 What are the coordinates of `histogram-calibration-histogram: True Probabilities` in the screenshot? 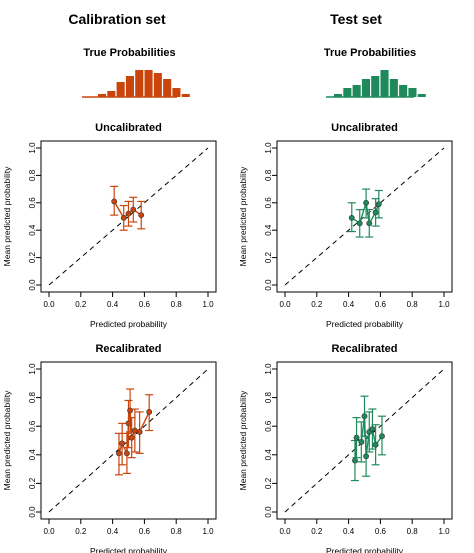 It's located at (136, 72).